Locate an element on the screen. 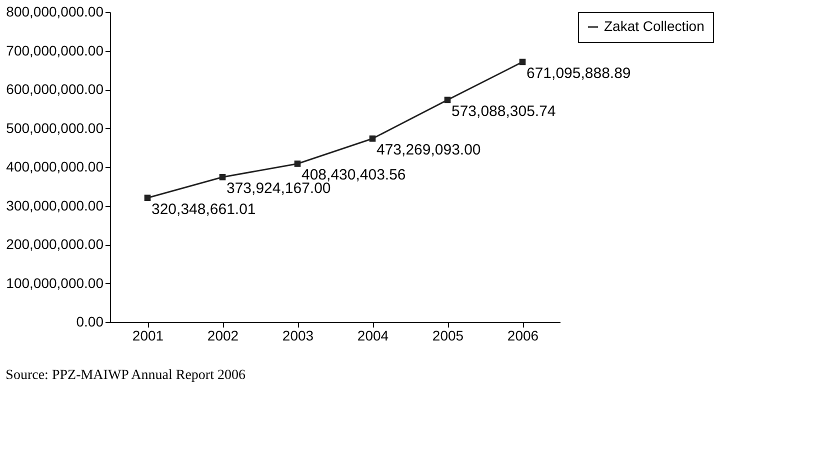 Image resolution: width=835 pixels, height=457 pixels. y-tick-label: 300,000,000.00 is located at coordinates (55, 205).